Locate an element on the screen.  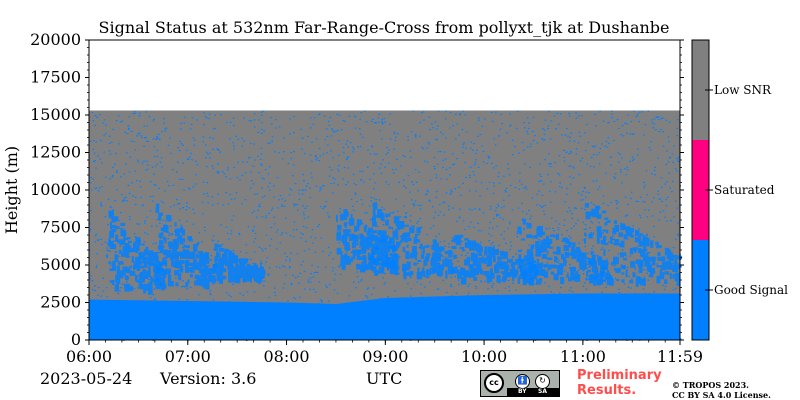
cc-bar: BY SA is located at coordinates (533, 392).